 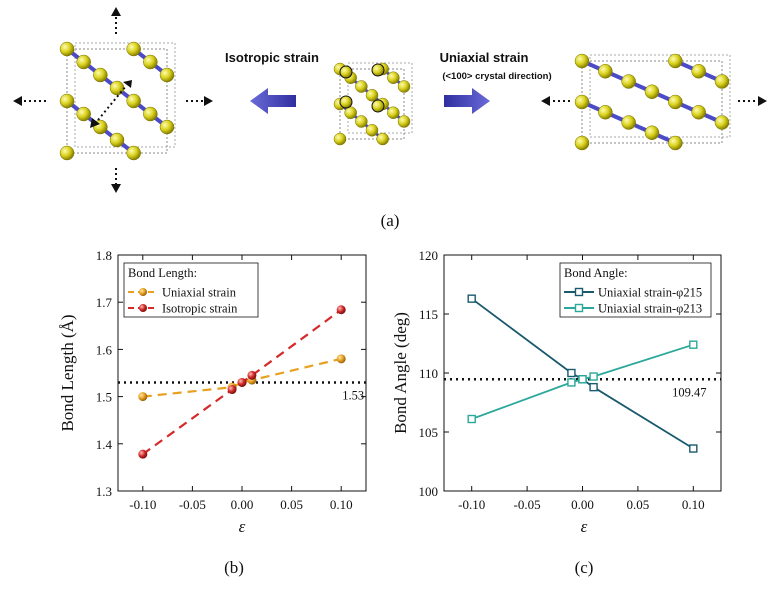 I want to click on y-tick-label: 115, so click(x=428, y=314).